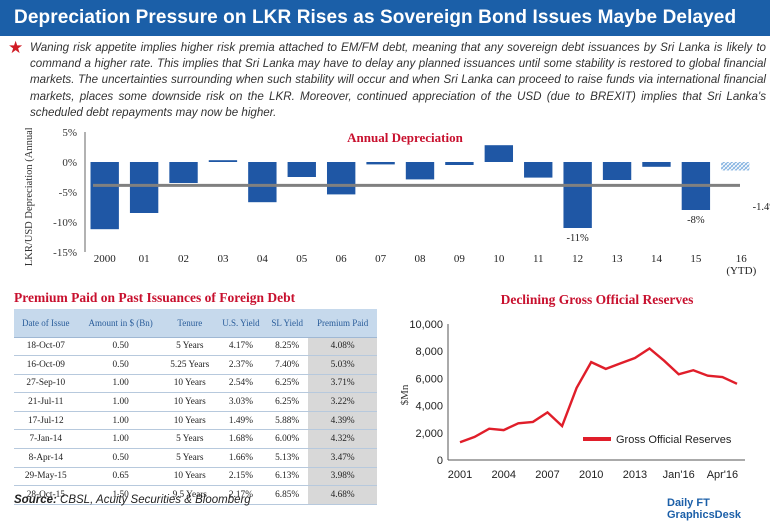 Image resolution: width=770 pixels, height=521 pixels. What do you see at coordinates (46, 439) in the screenshot?
I see `table-cell: 7-Jan-14` at bounding box center [46, 439].